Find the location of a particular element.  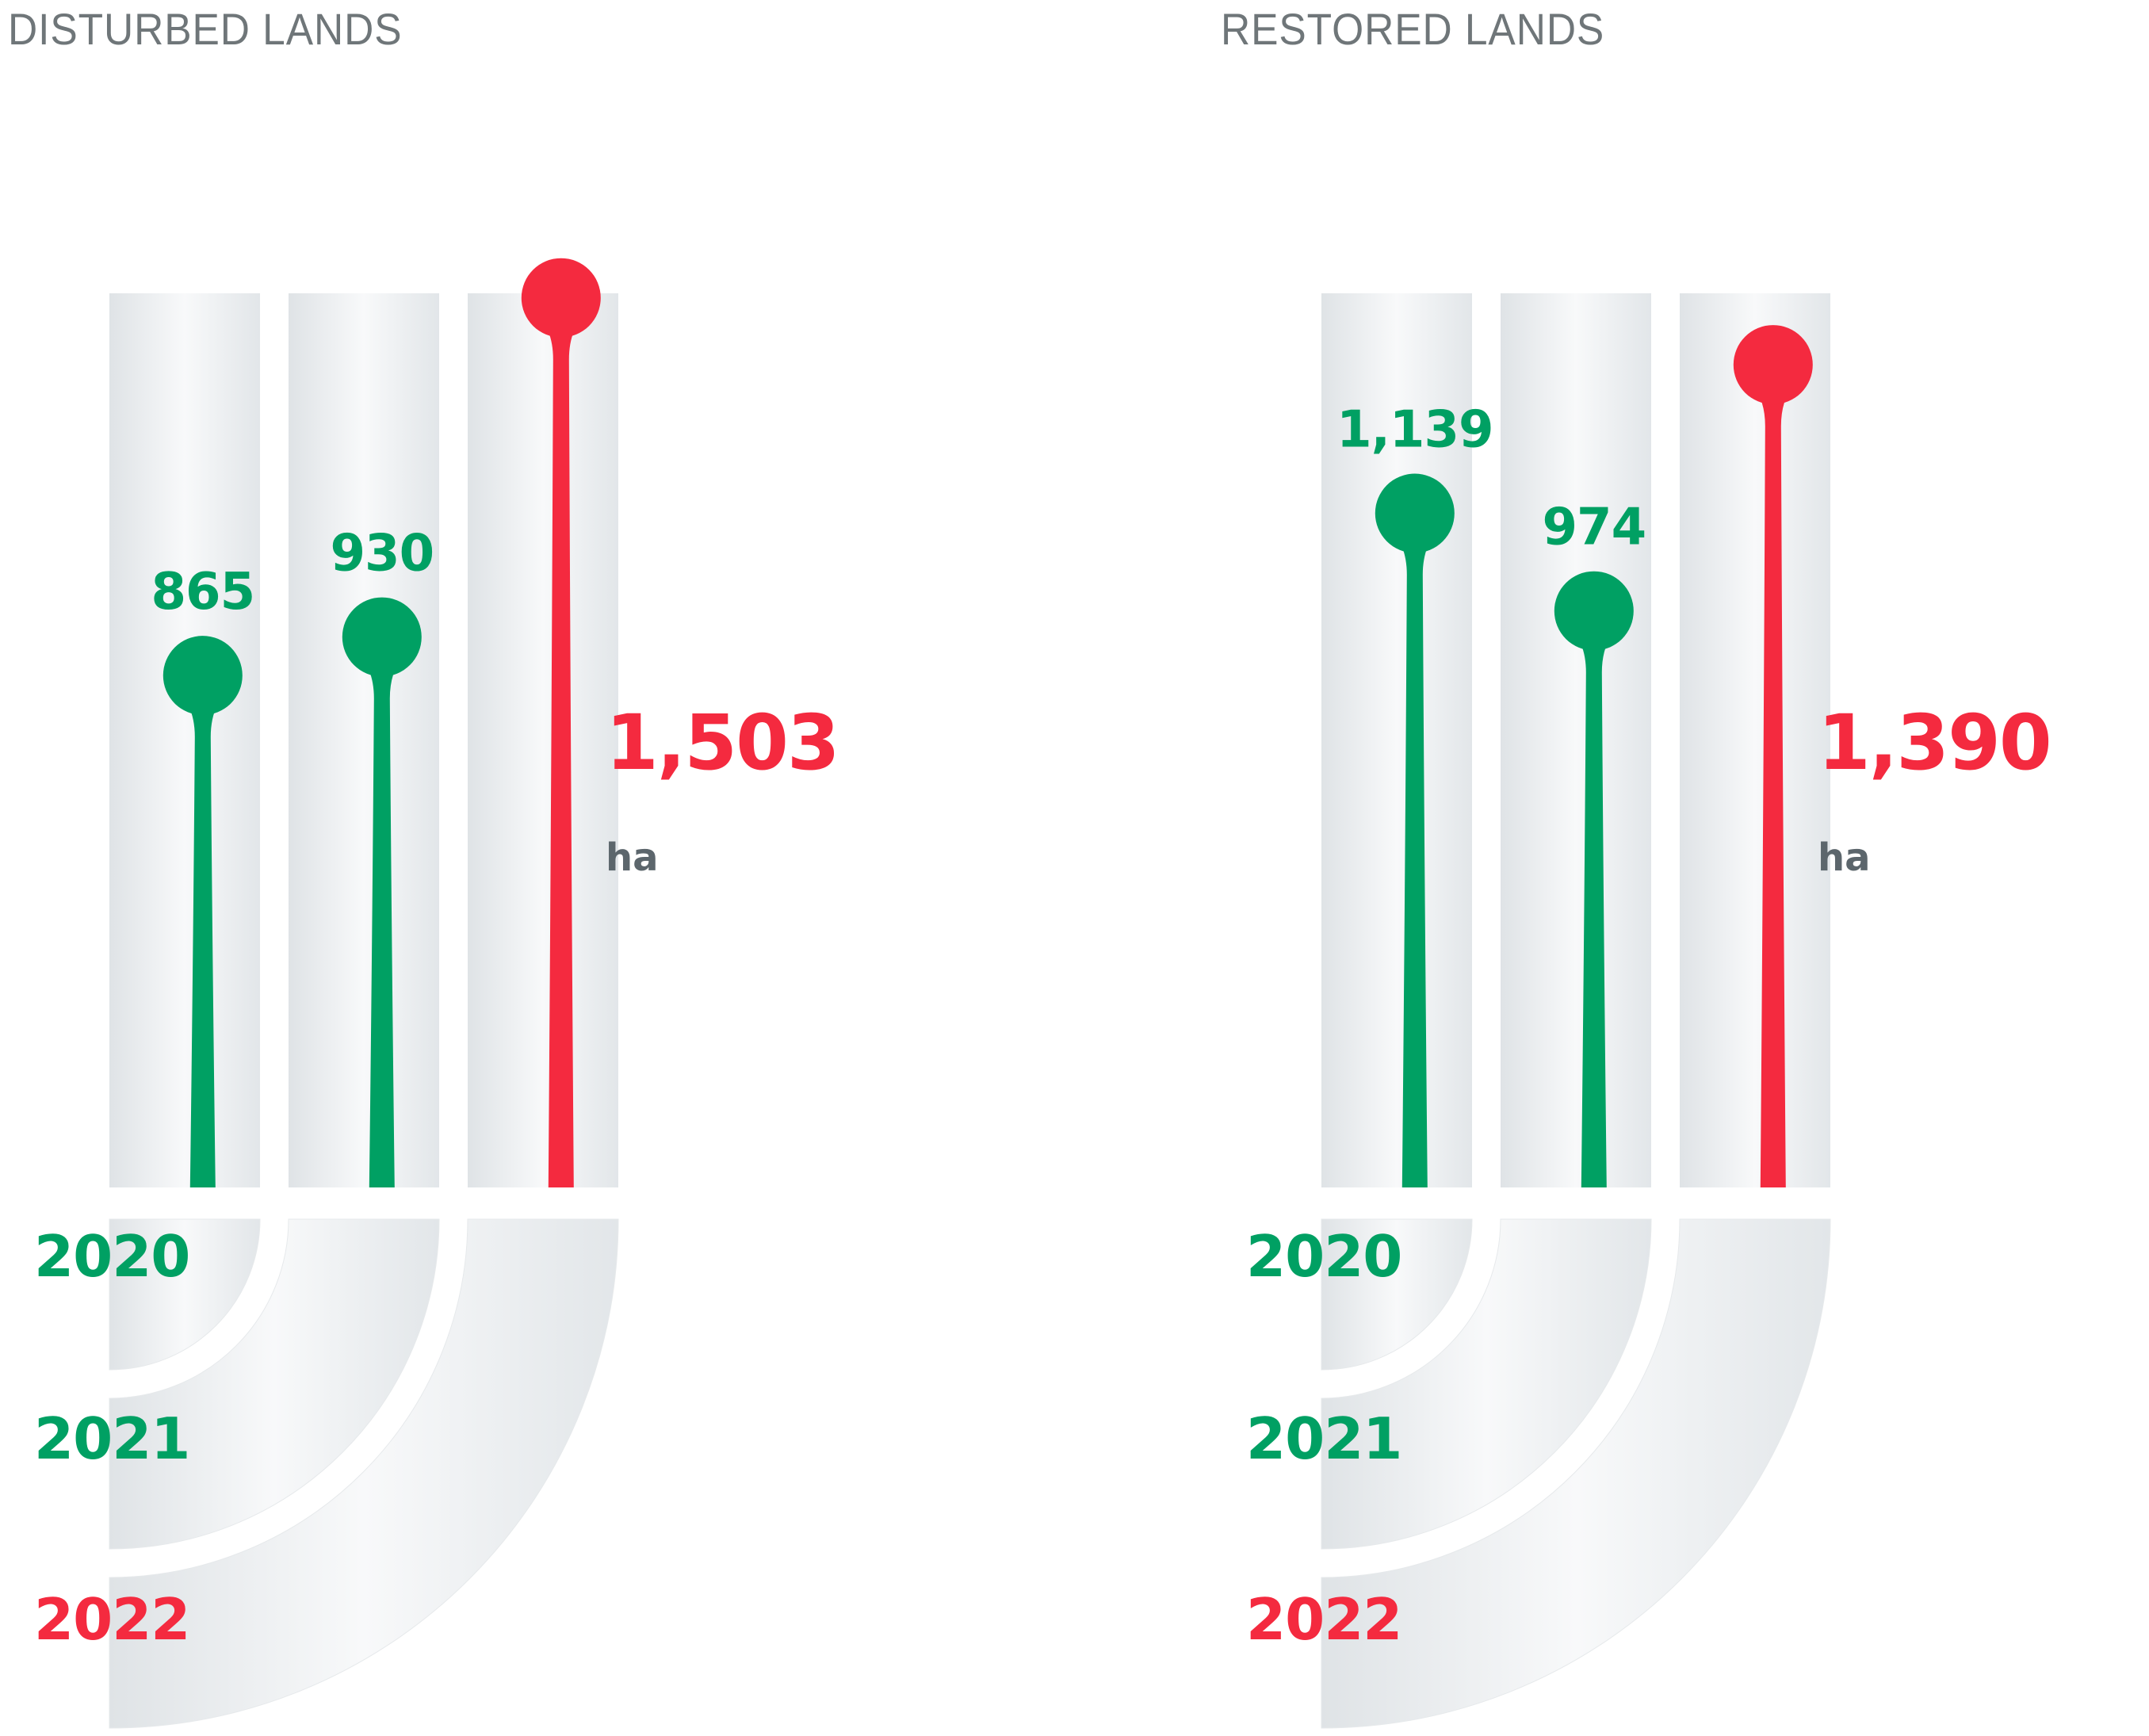

chart-title-restored: RESTORED LANDS is located at coordinates (1412, 29).